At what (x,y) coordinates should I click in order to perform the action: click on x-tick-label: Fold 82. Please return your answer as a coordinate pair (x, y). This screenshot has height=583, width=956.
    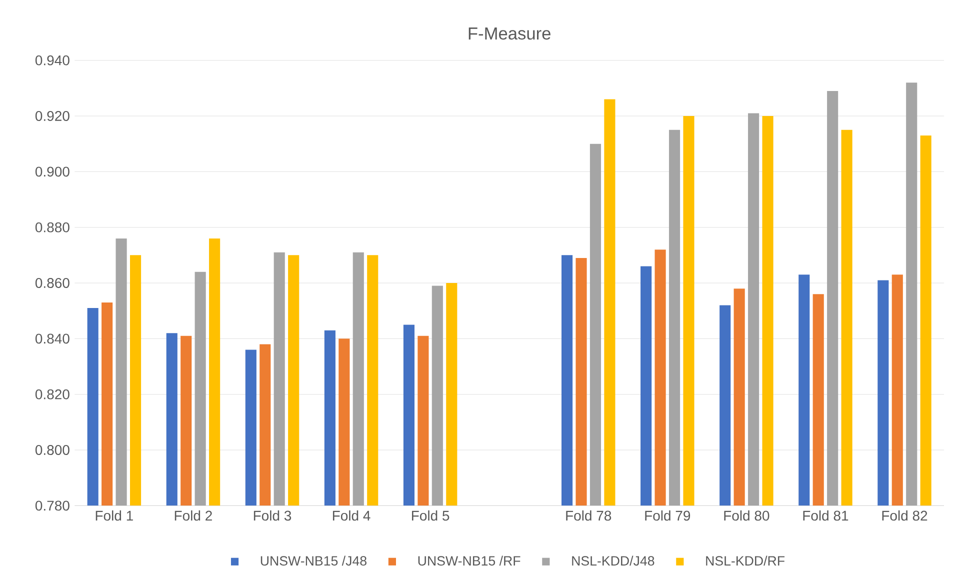
    Looking at the image, I should click on (905, 515).